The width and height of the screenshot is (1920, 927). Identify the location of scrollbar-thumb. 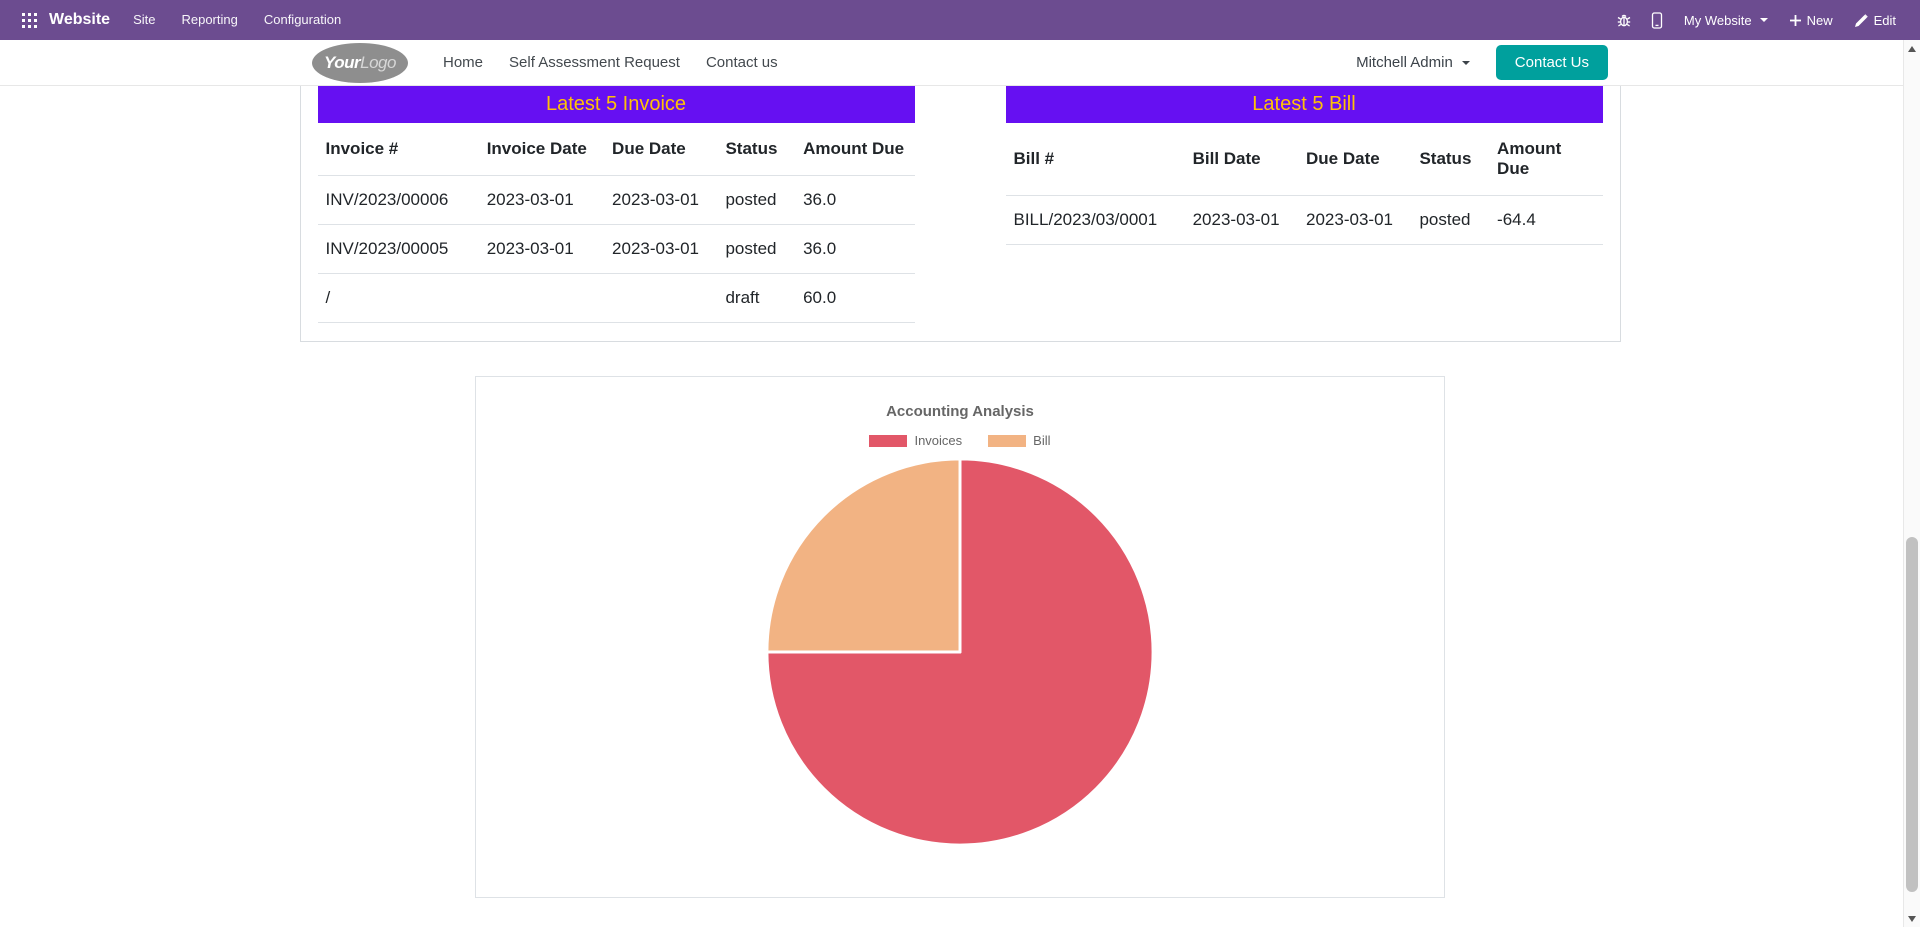
(1912, 714).